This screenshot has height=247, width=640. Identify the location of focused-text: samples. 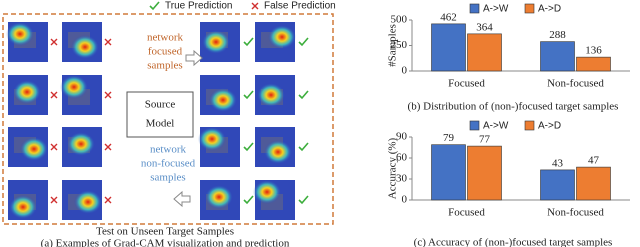
(164, 66).